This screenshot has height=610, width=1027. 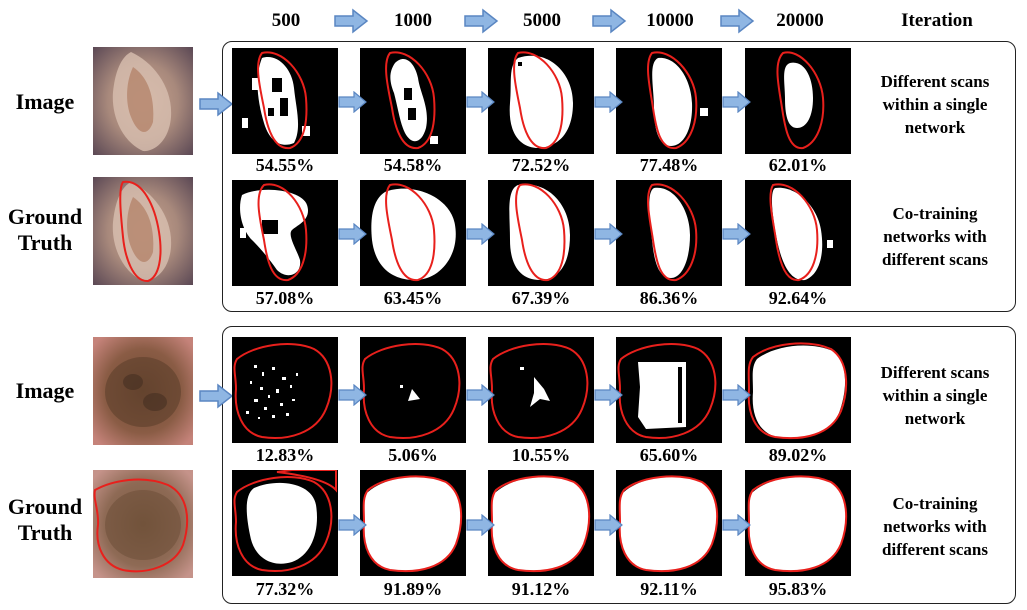 What do you see at coordinates (541, 101) in the screenshot?
I see `mask-g1-r1-c3` at bounding box center [541, 101].